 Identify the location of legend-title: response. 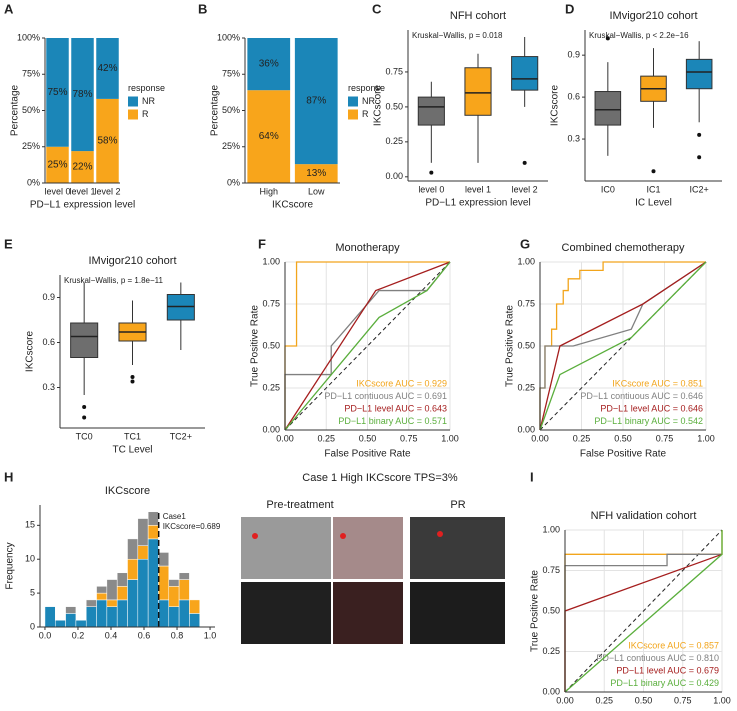
(146, 88).